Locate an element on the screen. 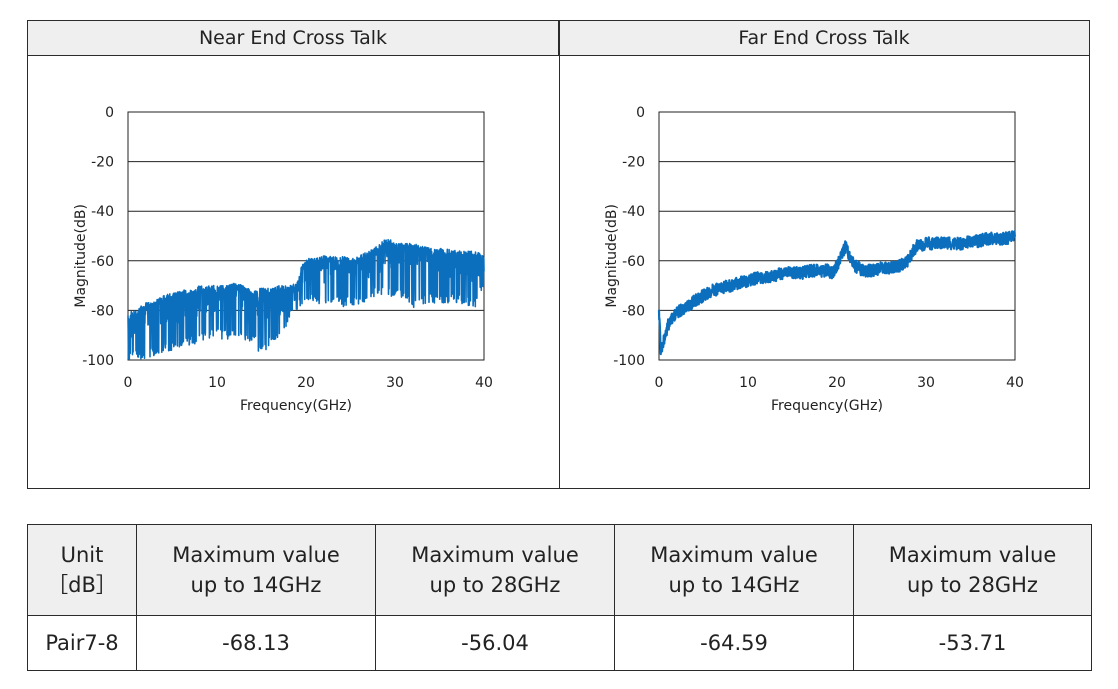  far-end-title: Far End Cross Talk is located at coordinates (824, 38).